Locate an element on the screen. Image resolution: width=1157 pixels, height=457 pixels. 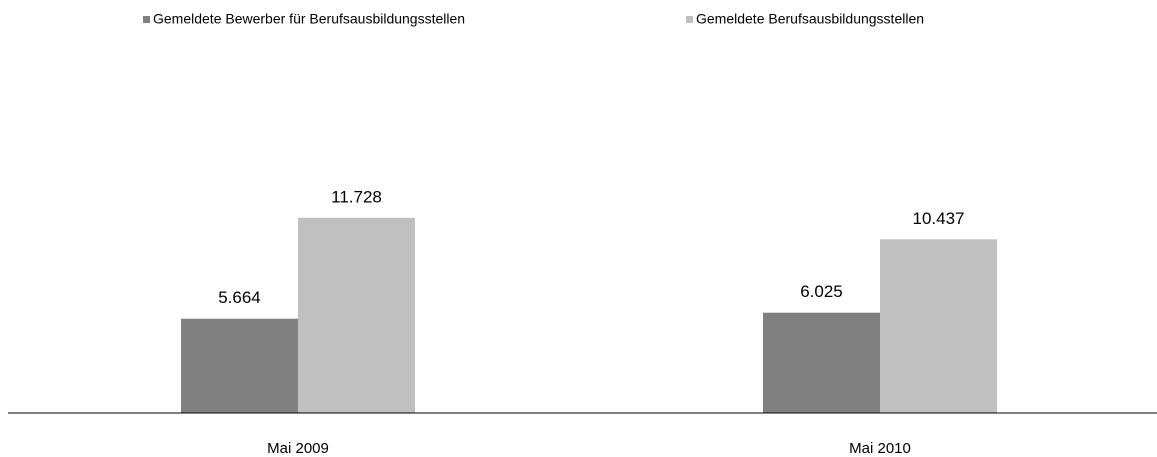
x-tick-label: Mai 2010 is located at coordinates (880, 448).